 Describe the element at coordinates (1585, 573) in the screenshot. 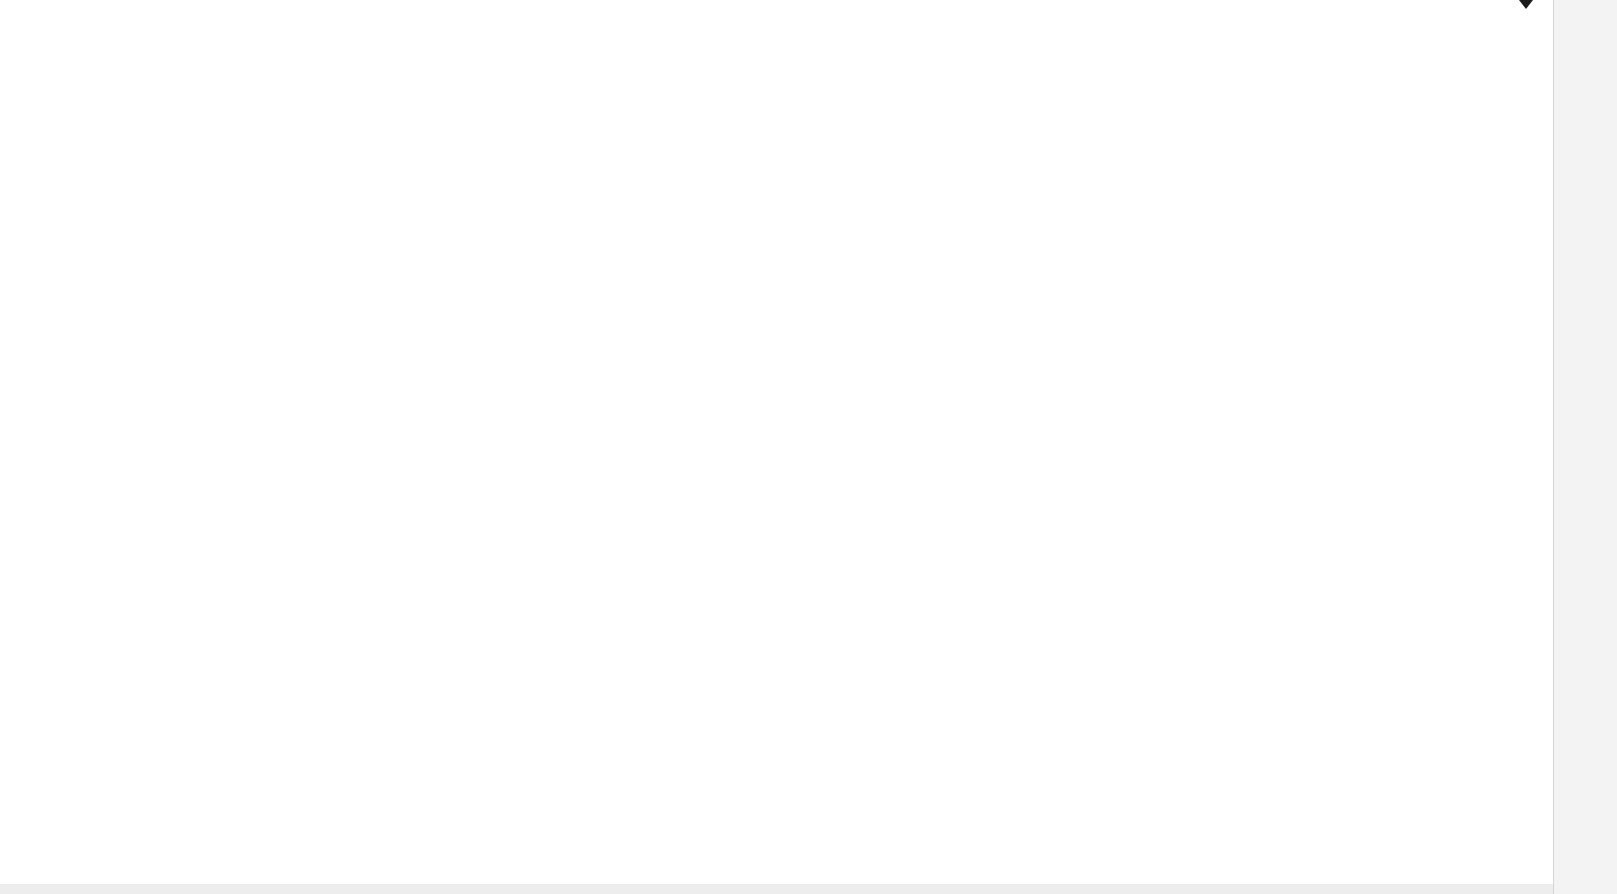

I see `sma-price-label` at that location.